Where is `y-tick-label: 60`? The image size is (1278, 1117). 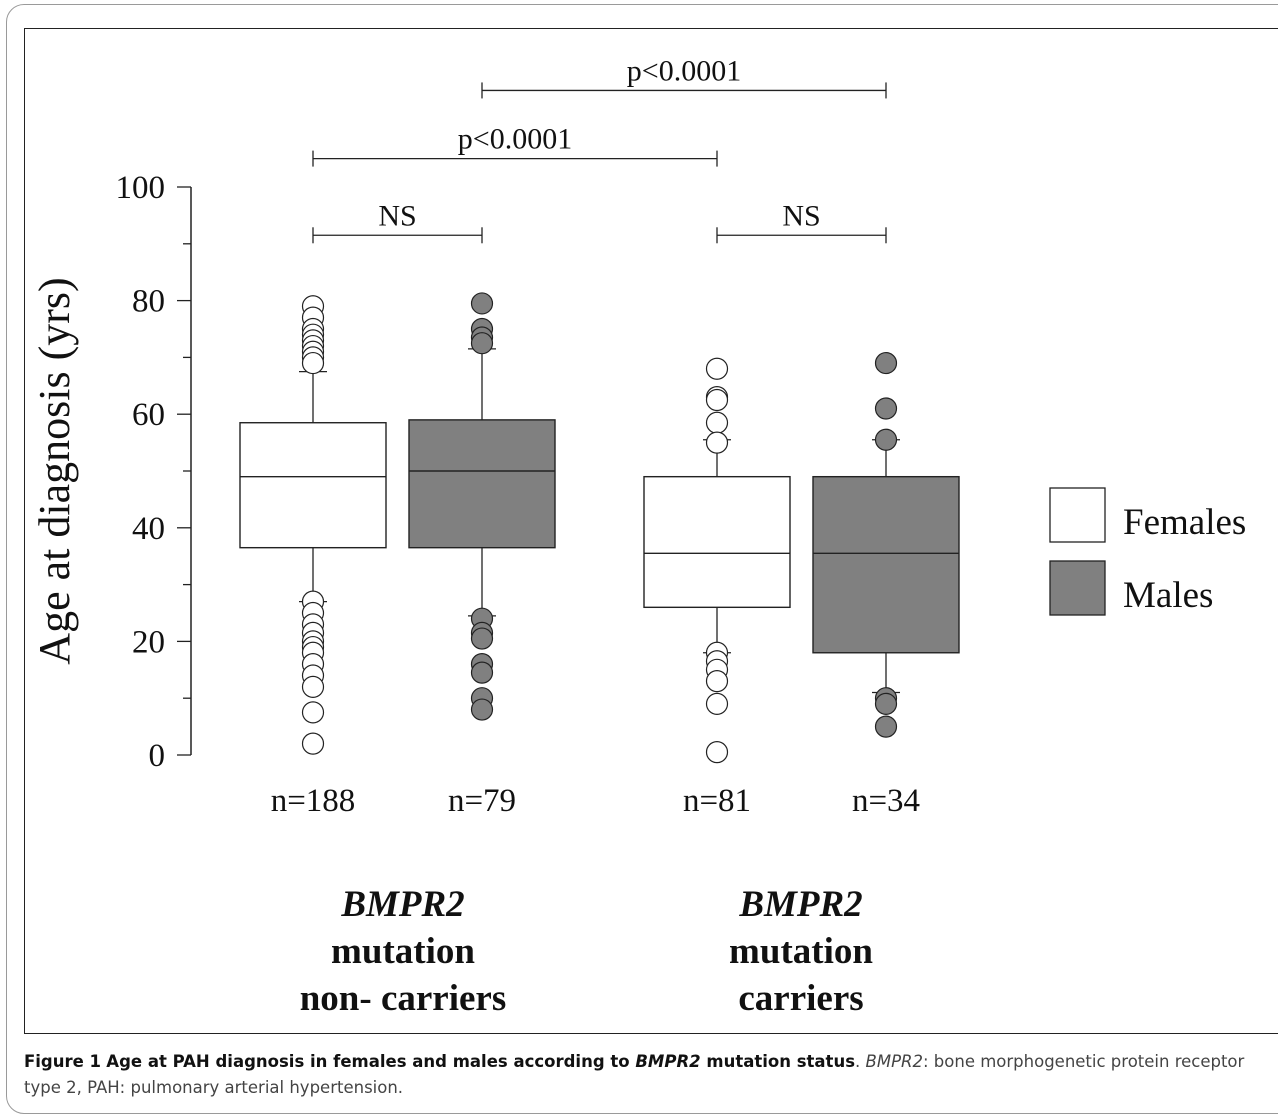
y-tick-label: 60 is located at coordinates (148, 415).